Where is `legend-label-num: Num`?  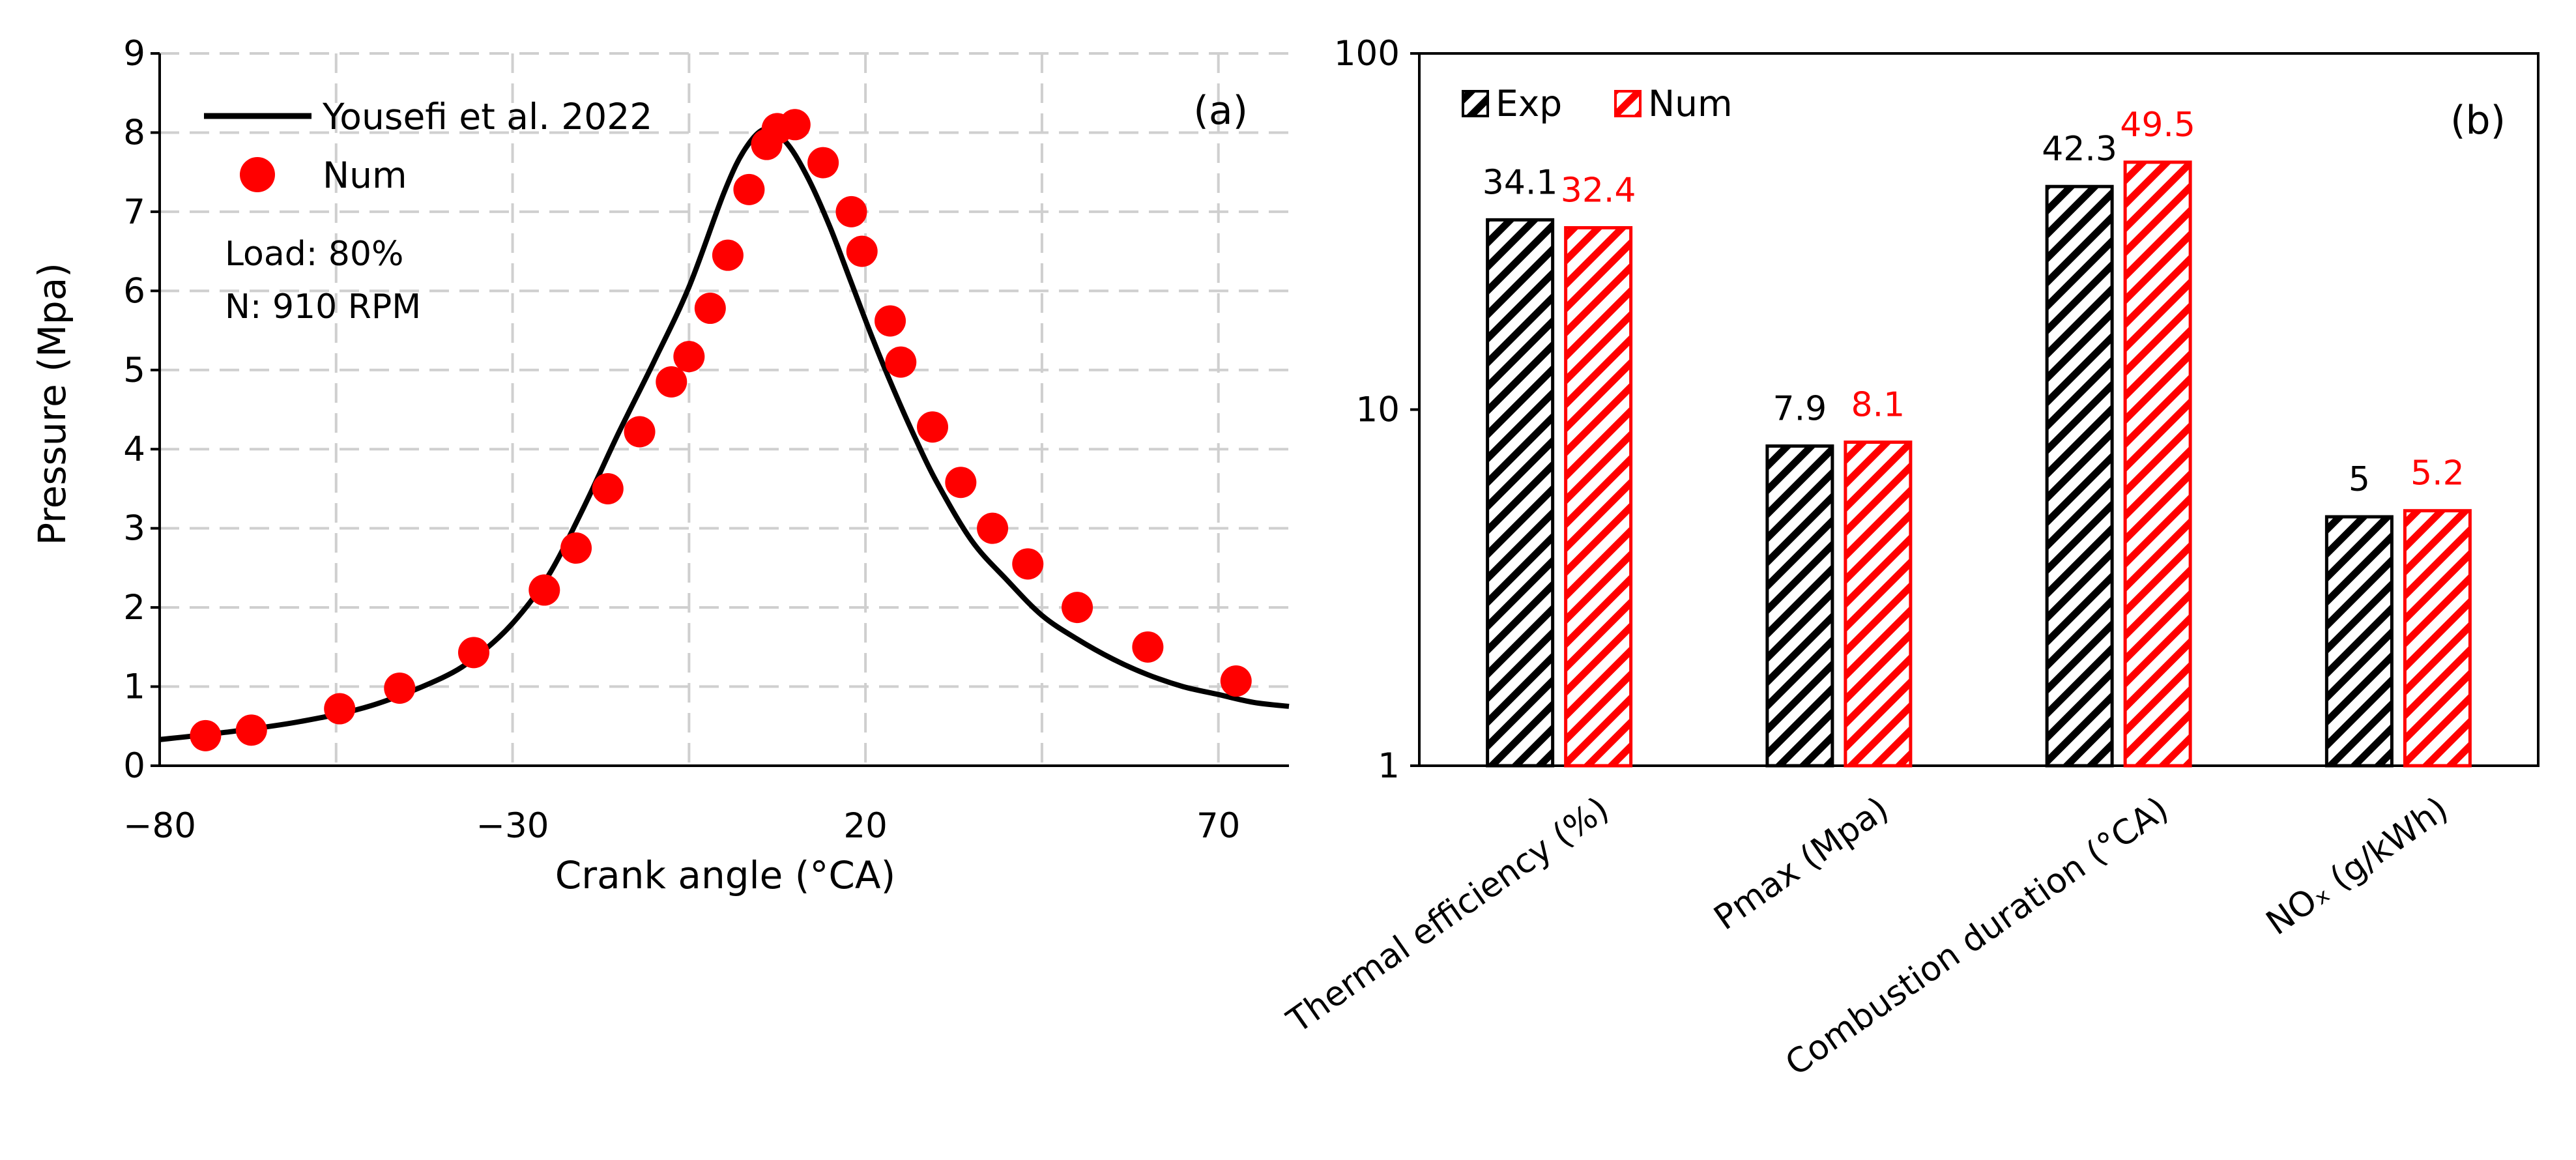 legend-label-num: Num is located at coordinates (365, 175).